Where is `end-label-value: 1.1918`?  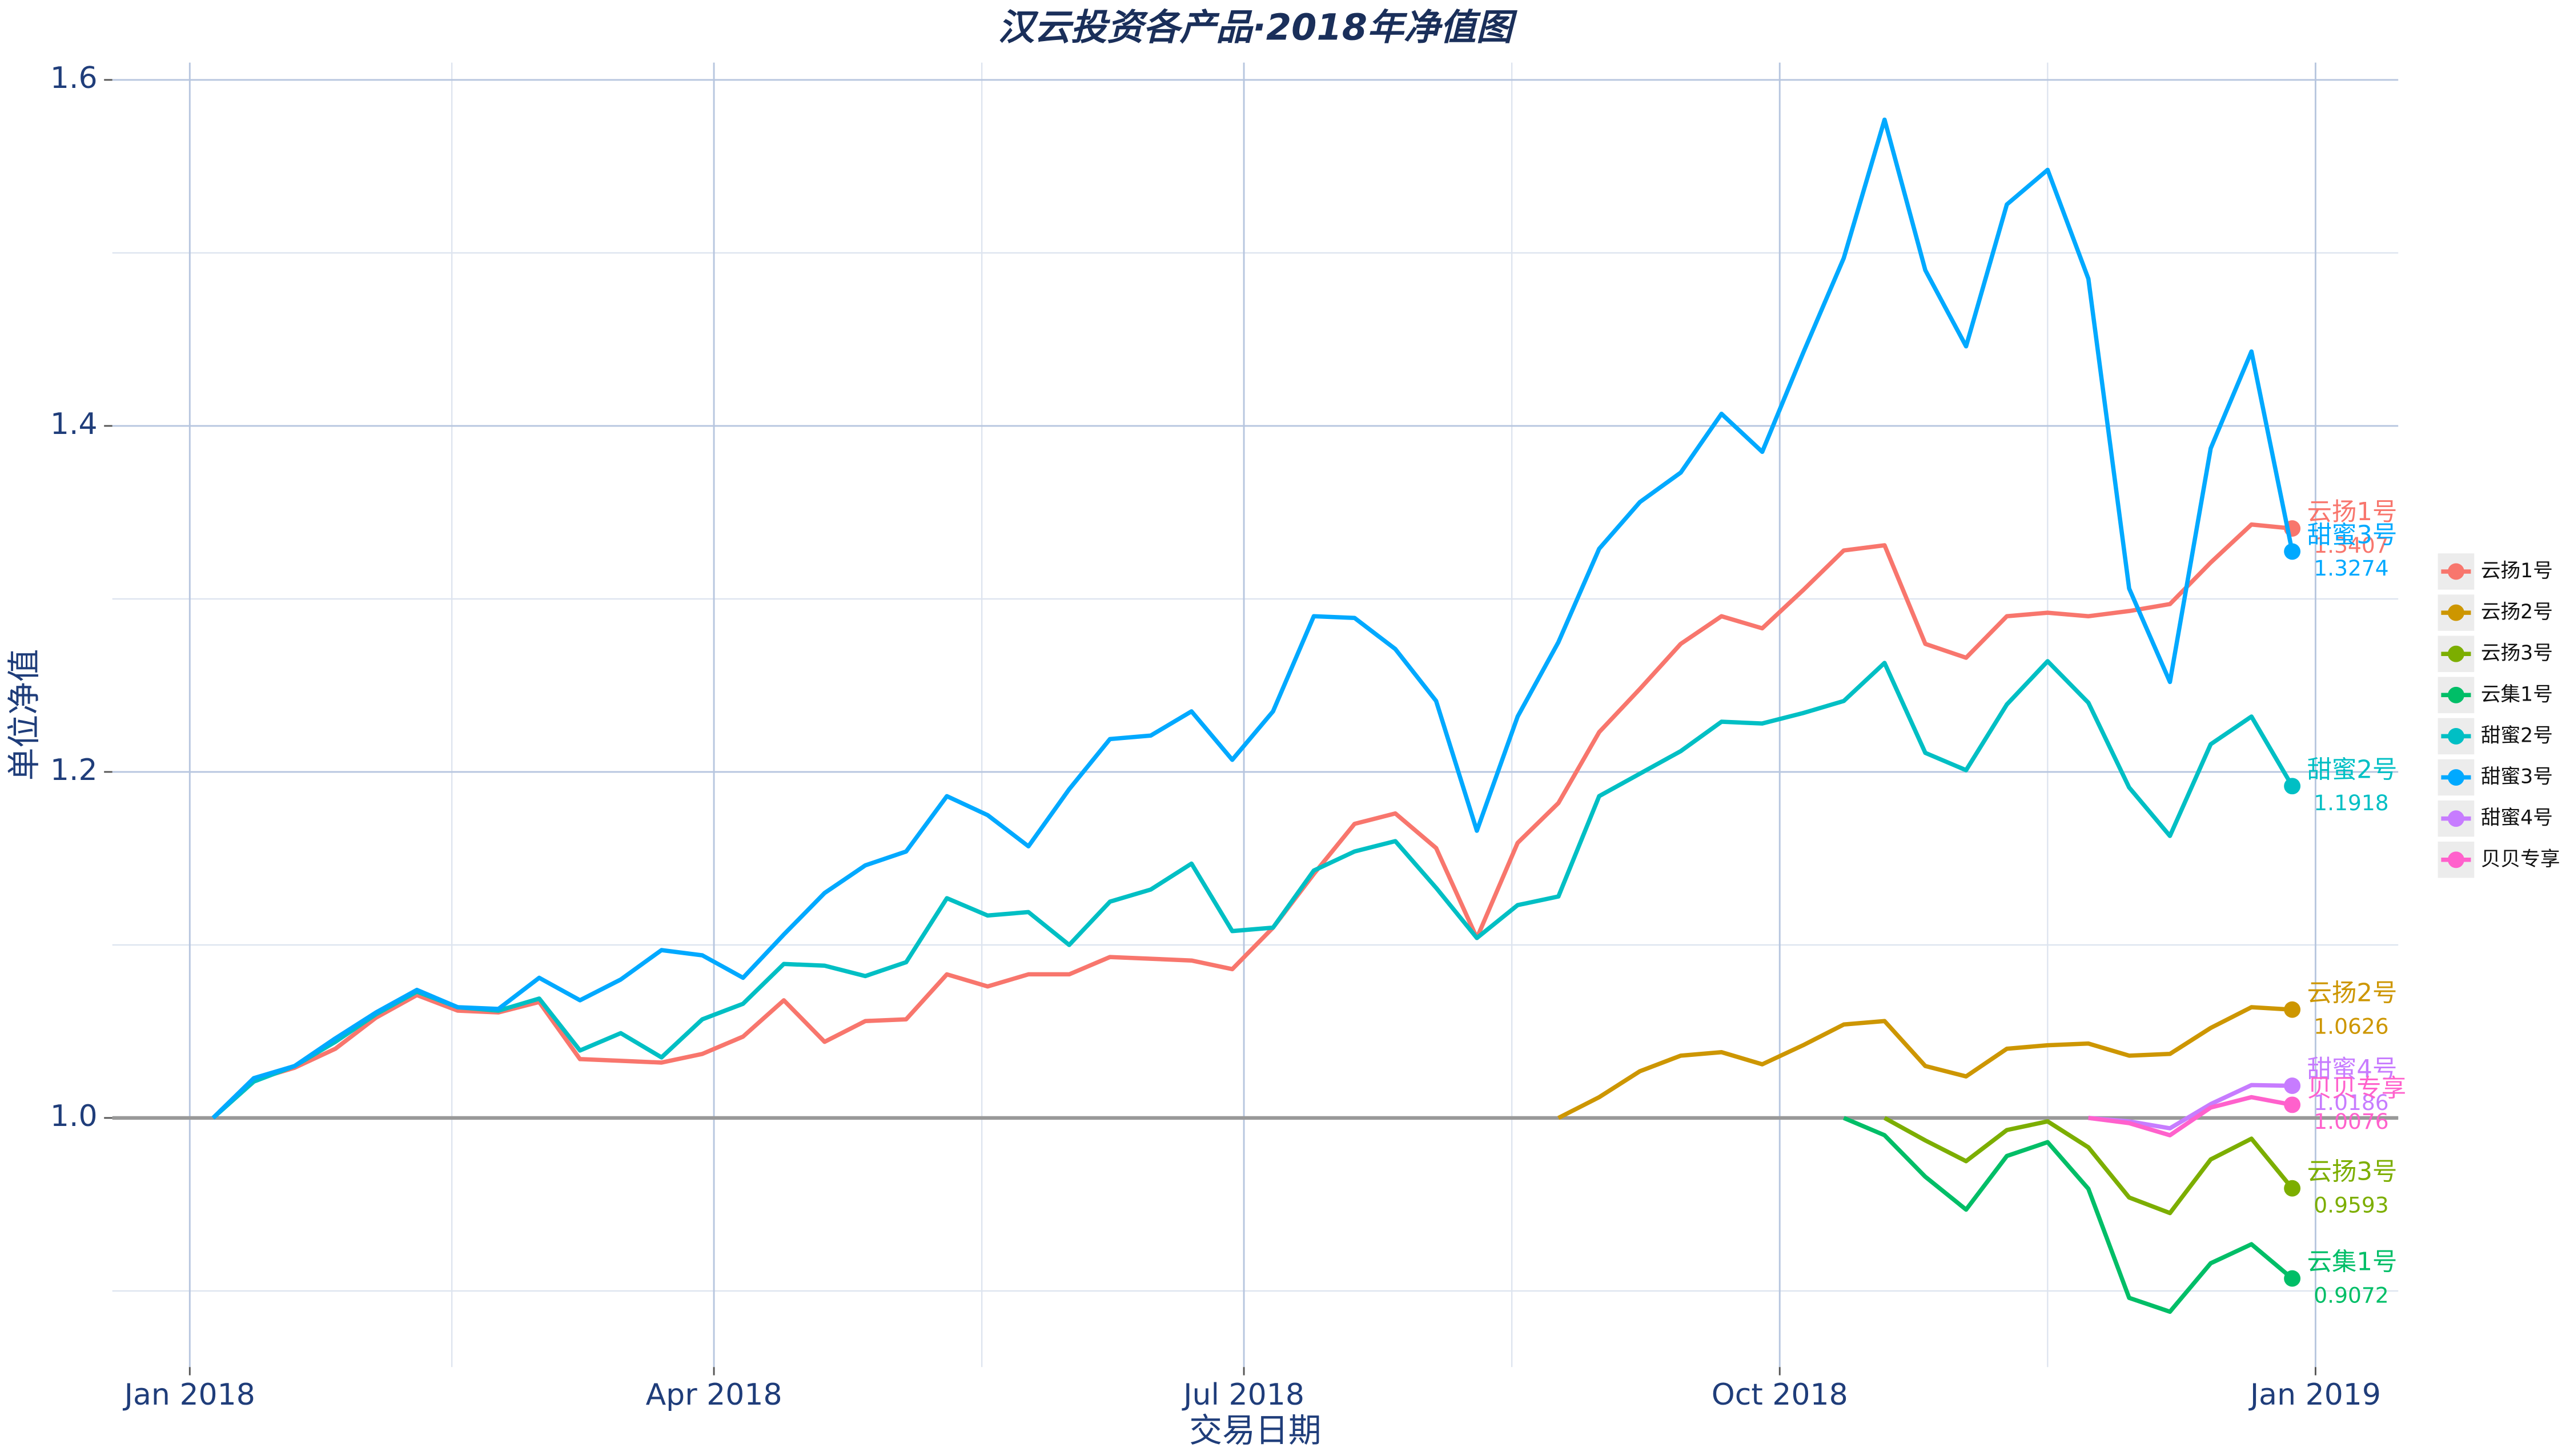 end-label-value: 1.1918 is located at coordinates (2351, 802).